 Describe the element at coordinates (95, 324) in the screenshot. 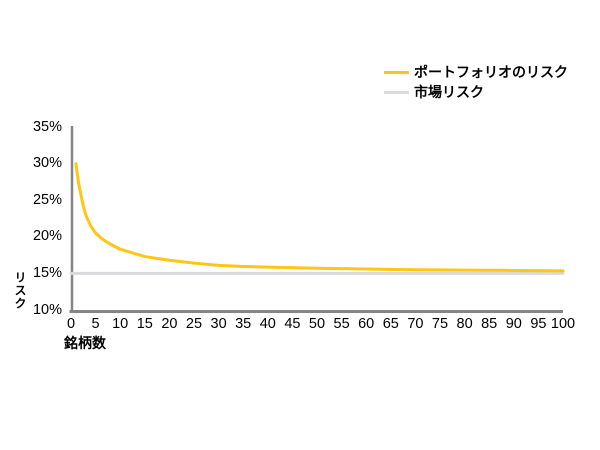

I see `x-tick-label: 5` at that location.